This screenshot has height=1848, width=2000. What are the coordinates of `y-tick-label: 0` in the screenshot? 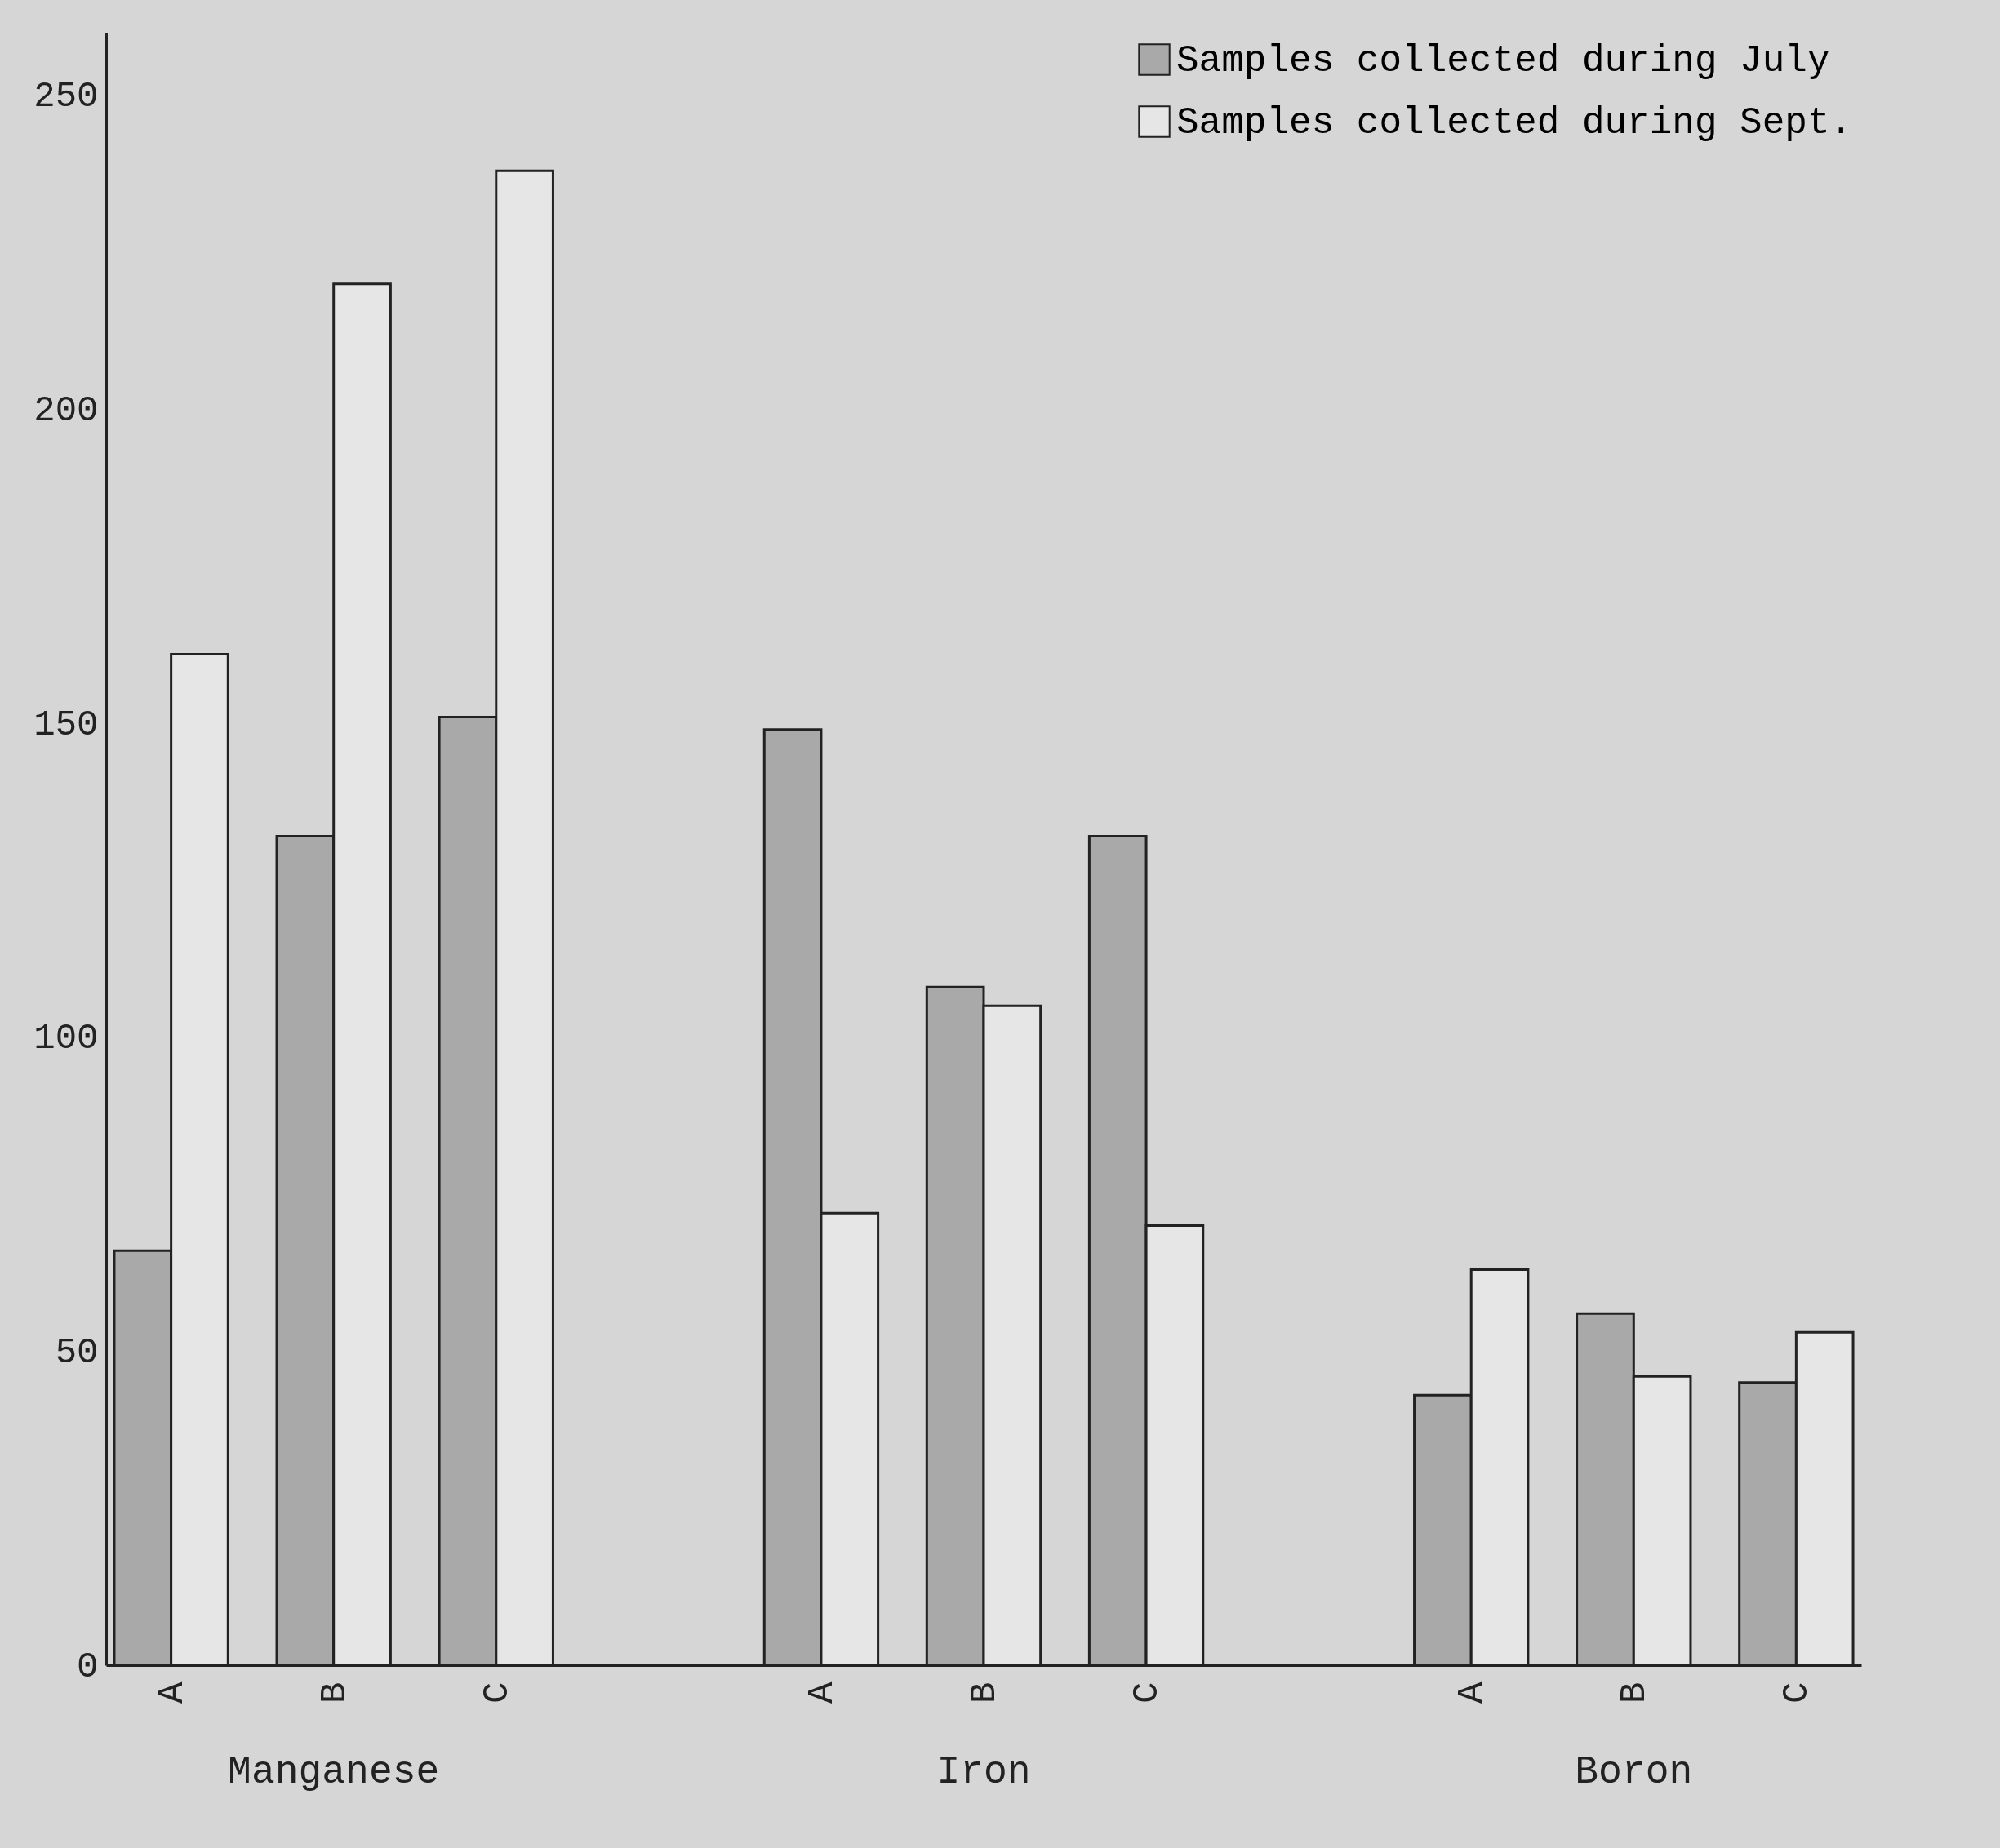 It's located at (88, 1666).